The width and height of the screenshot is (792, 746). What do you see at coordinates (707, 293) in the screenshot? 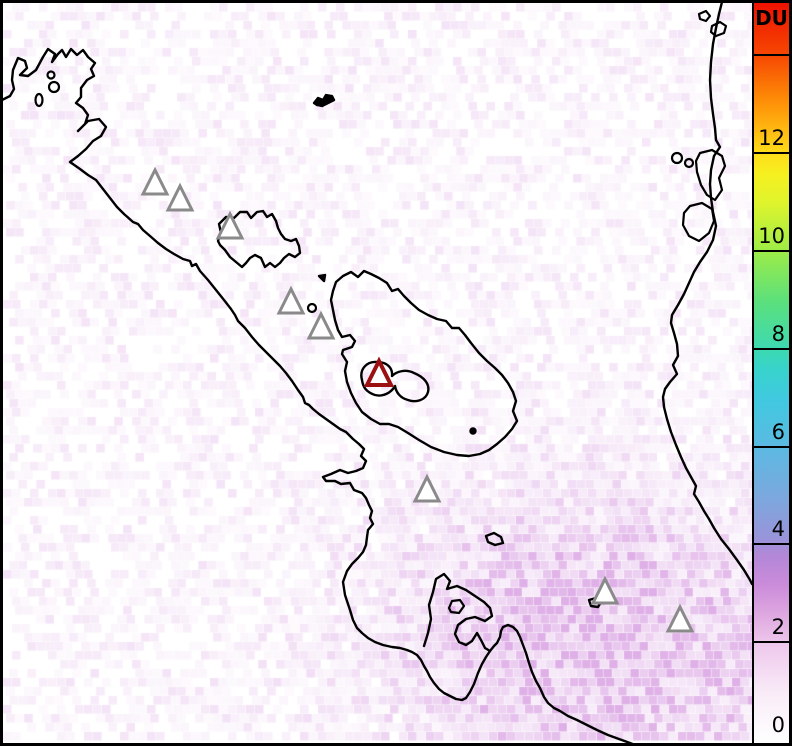
I see `coastline-caribbean` at bounding box center [707, 293].